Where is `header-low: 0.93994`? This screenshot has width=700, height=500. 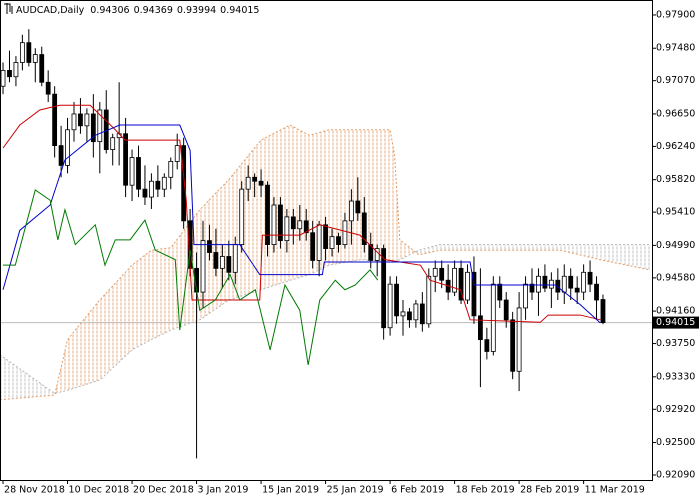
header-low: 0.93994 is located at coordinates (196, 10).